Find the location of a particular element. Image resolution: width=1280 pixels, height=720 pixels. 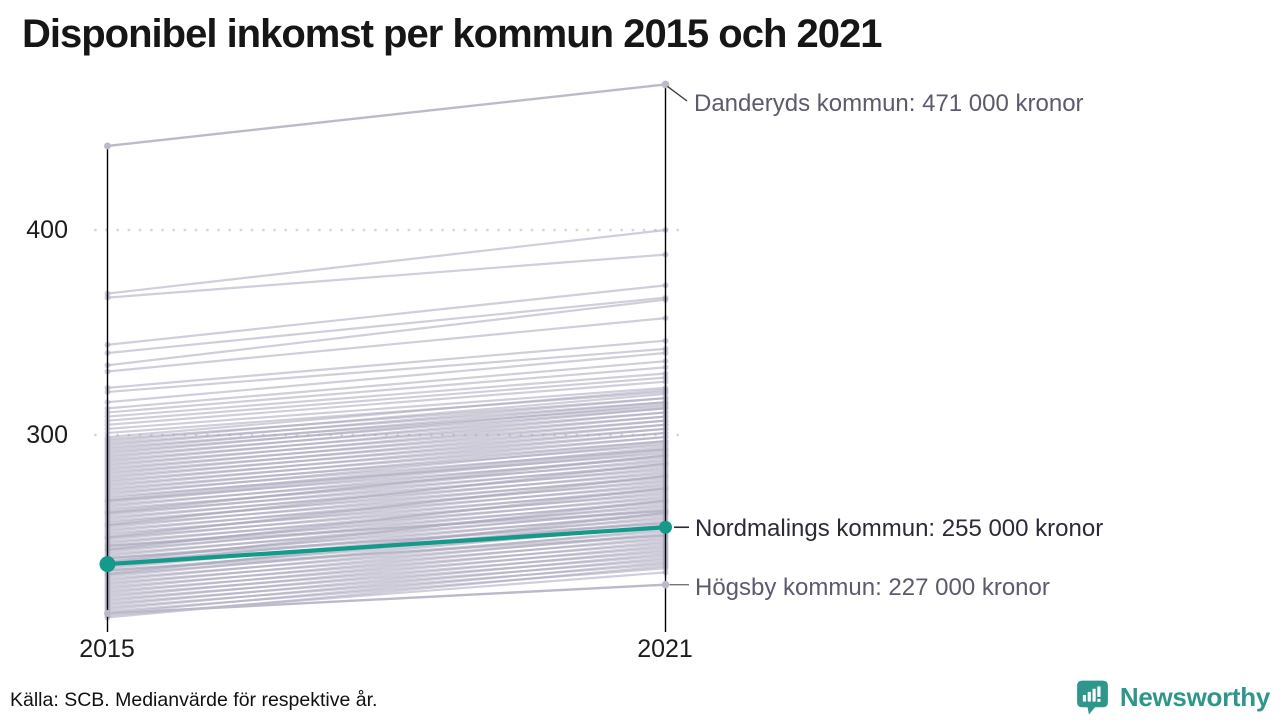

x-axis-label-2015: 2015 is located at coordinates (107, 649).